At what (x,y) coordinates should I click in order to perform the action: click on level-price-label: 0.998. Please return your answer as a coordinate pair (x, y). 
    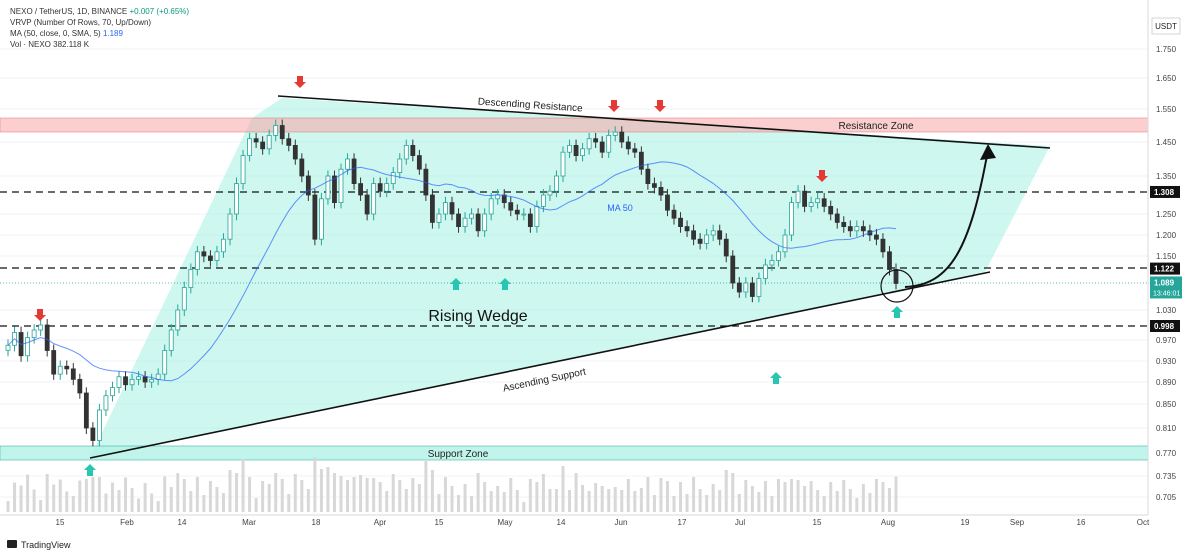
    Looking at the image, I should click on (1164, 326).